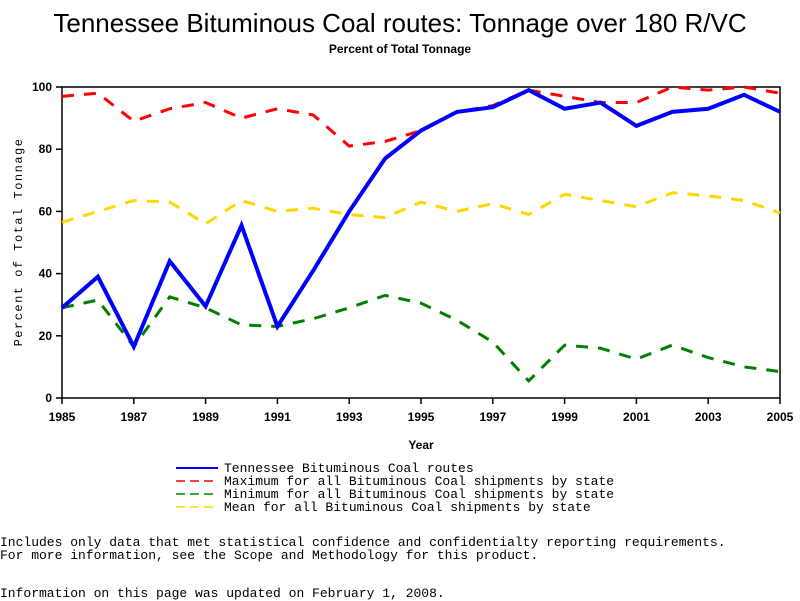 This screenshot has height=601, width=800. I want to click on x-tick-label: 1997, so click(492, 417).